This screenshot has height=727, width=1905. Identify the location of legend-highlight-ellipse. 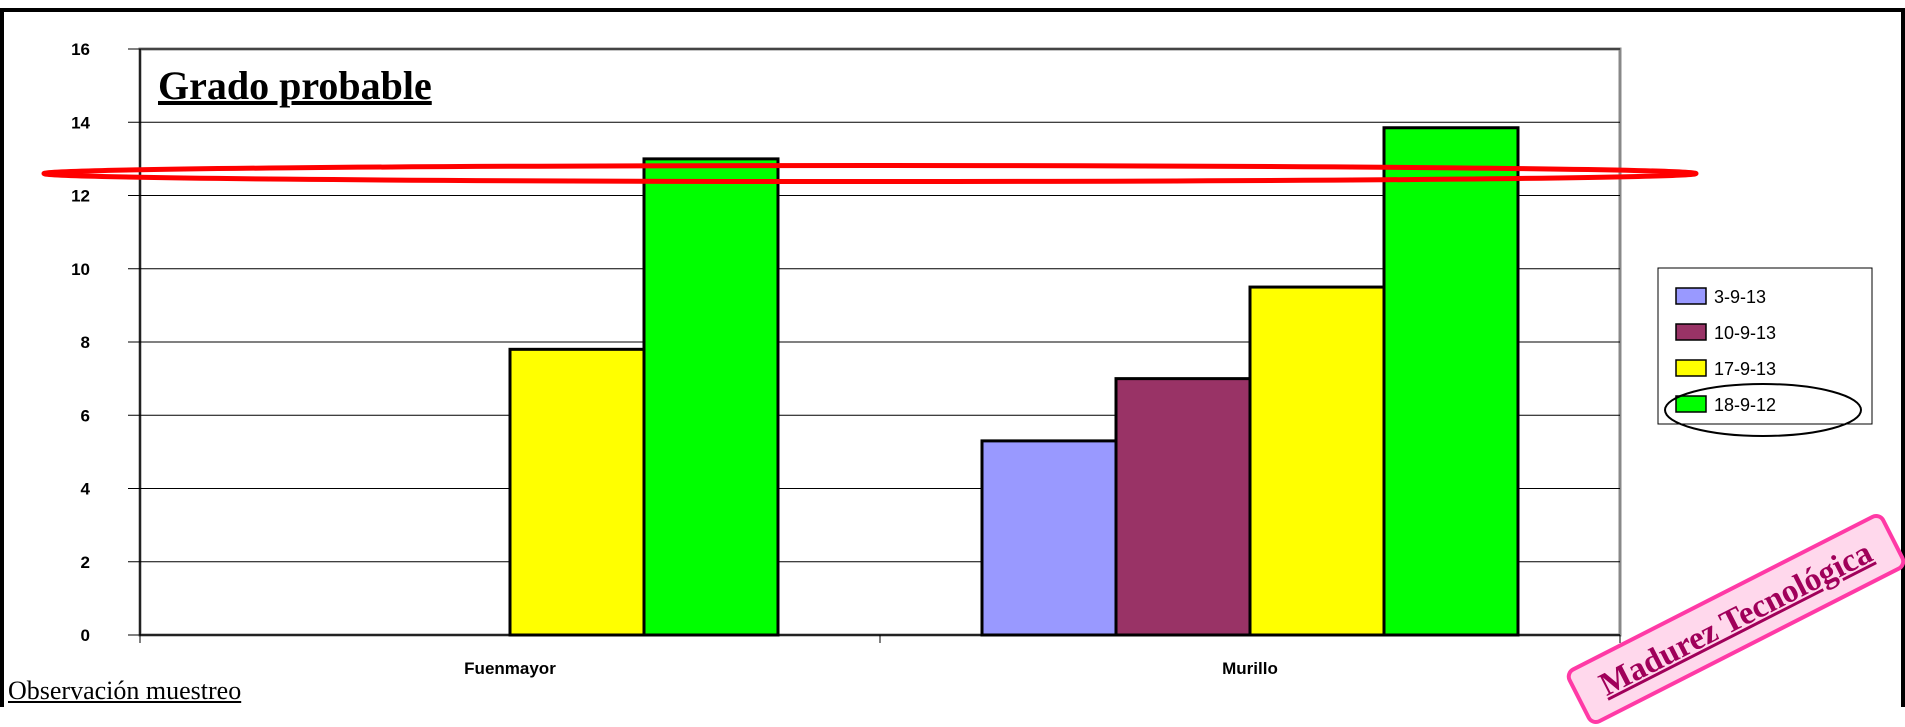
(1763, 410).